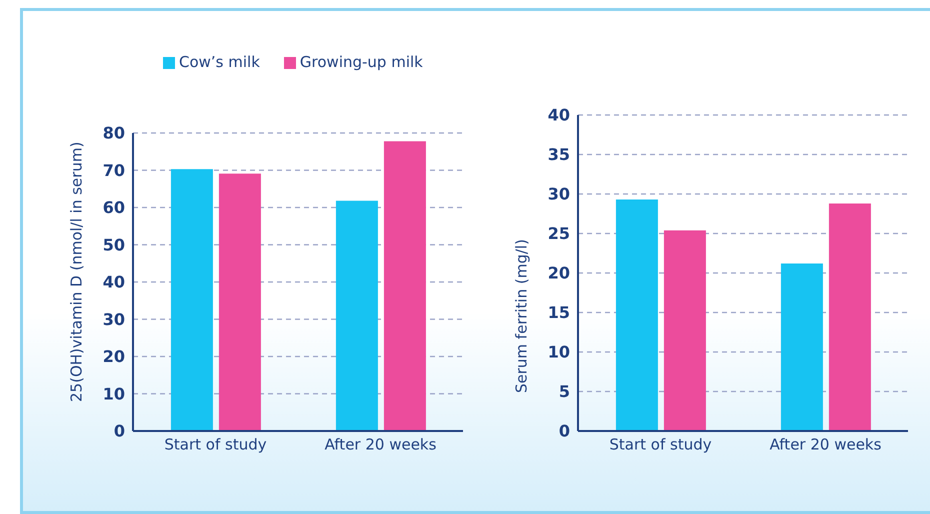 The image size is (930, 514). I want to click on y-axis-title: Serum ferritin (mg/l), so click(521, 316).